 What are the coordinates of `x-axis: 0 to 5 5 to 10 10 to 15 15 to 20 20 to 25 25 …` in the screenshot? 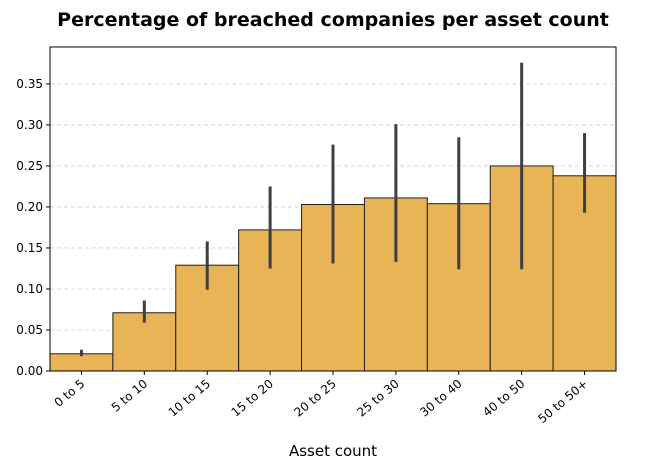 It's located at (321, 398).